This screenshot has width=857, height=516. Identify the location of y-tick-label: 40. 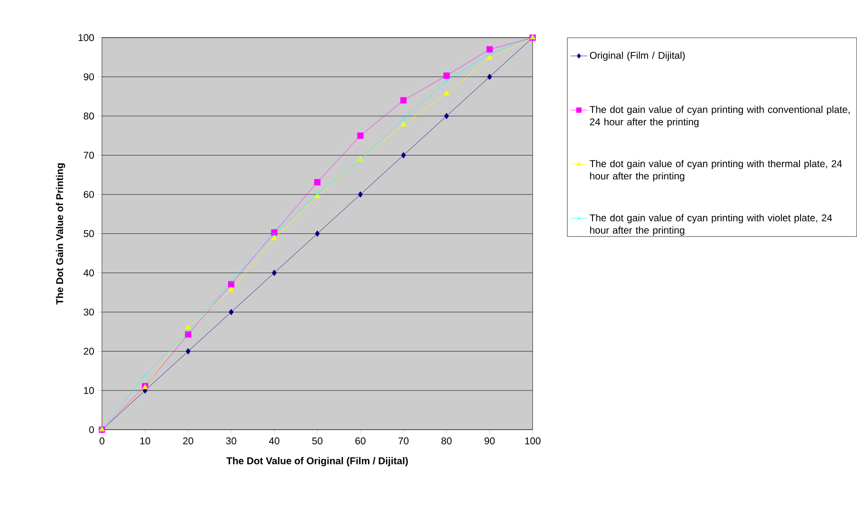
(89, 272).